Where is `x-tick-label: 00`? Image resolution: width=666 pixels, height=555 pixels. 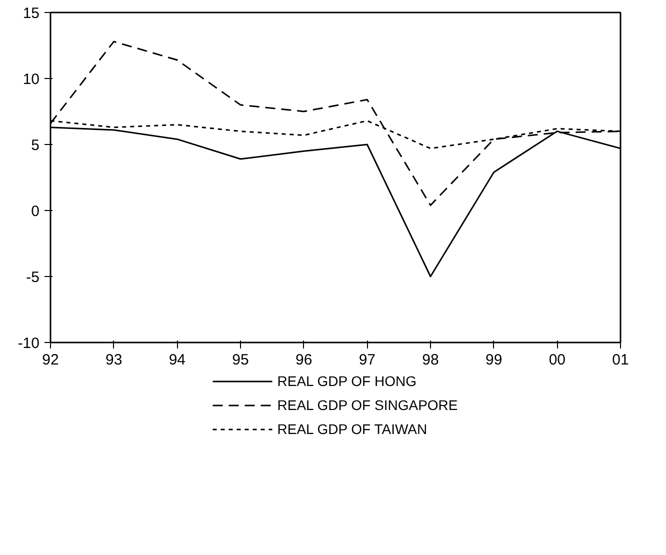 x-tick-label: 00 is located at coordinates (557, 360).